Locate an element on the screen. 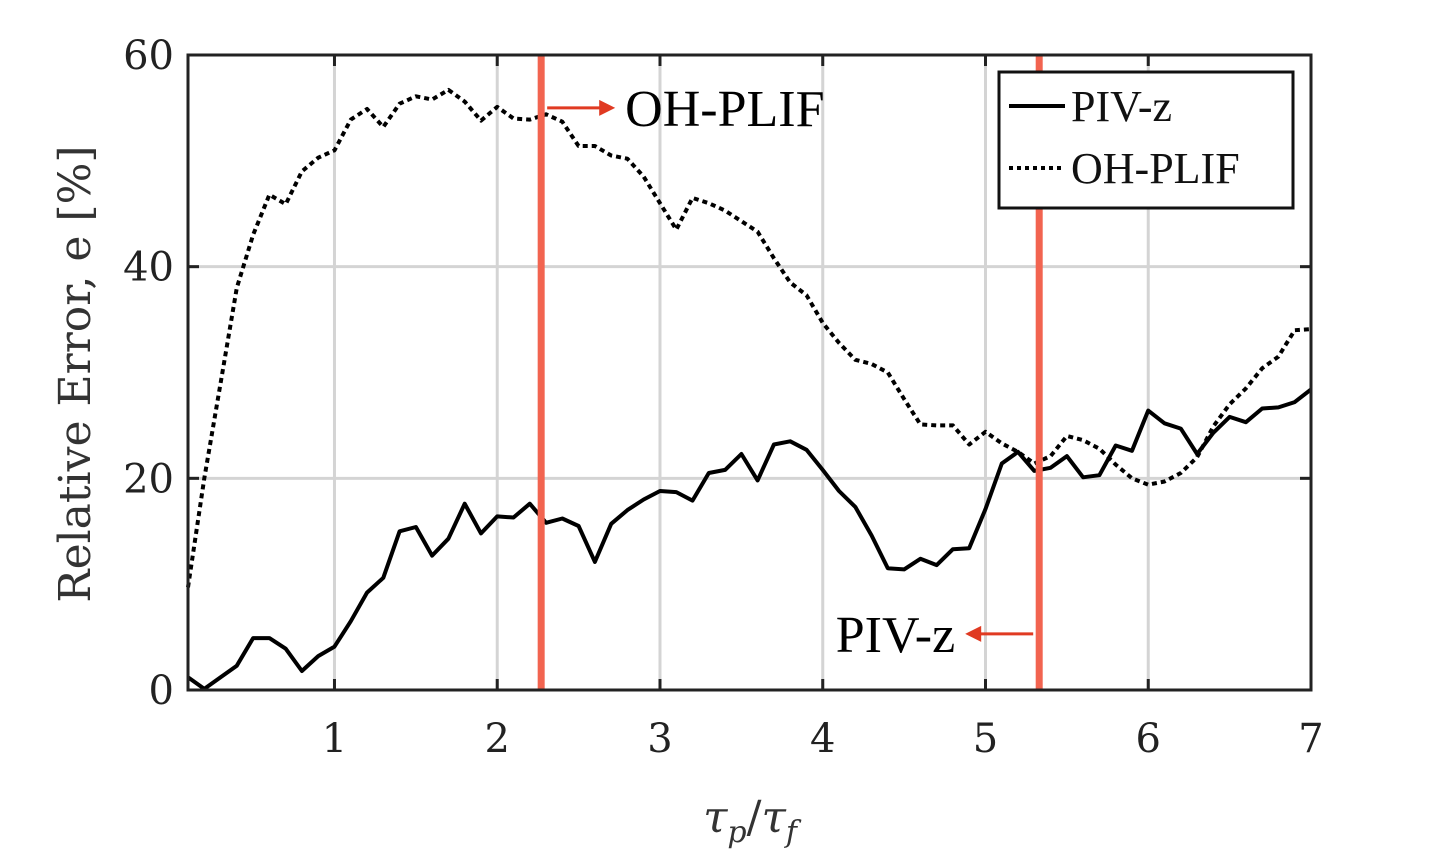 Image resolution: width=1456 pixels, height=864 pixels. legend-label-oh-plif: OH-PLIF is located at coordinates (1155, 168).